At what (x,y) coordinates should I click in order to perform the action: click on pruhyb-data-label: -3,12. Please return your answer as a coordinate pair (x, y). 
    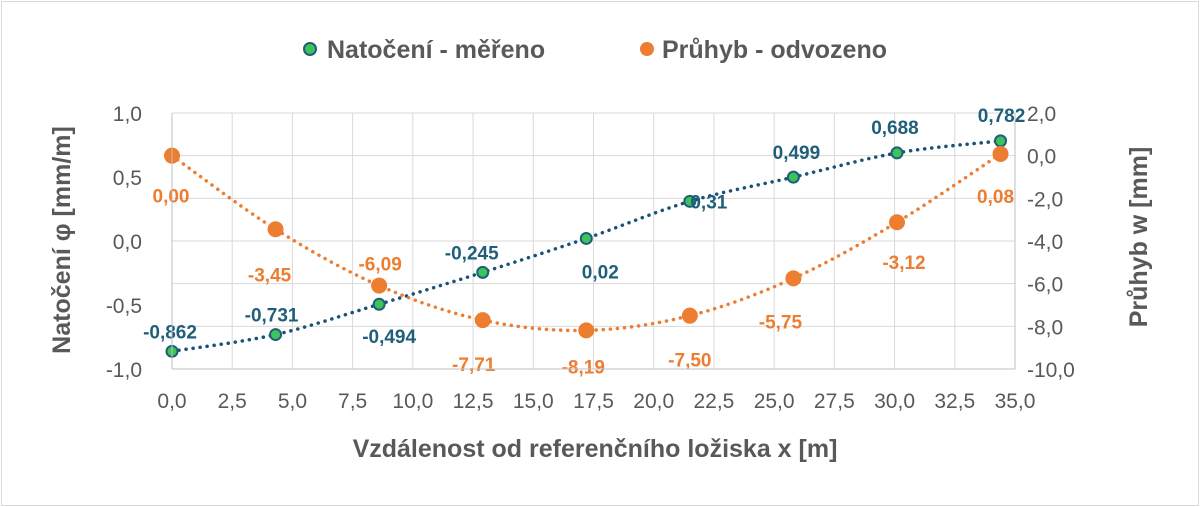
    Looking at the image, I should click on (903, 263).